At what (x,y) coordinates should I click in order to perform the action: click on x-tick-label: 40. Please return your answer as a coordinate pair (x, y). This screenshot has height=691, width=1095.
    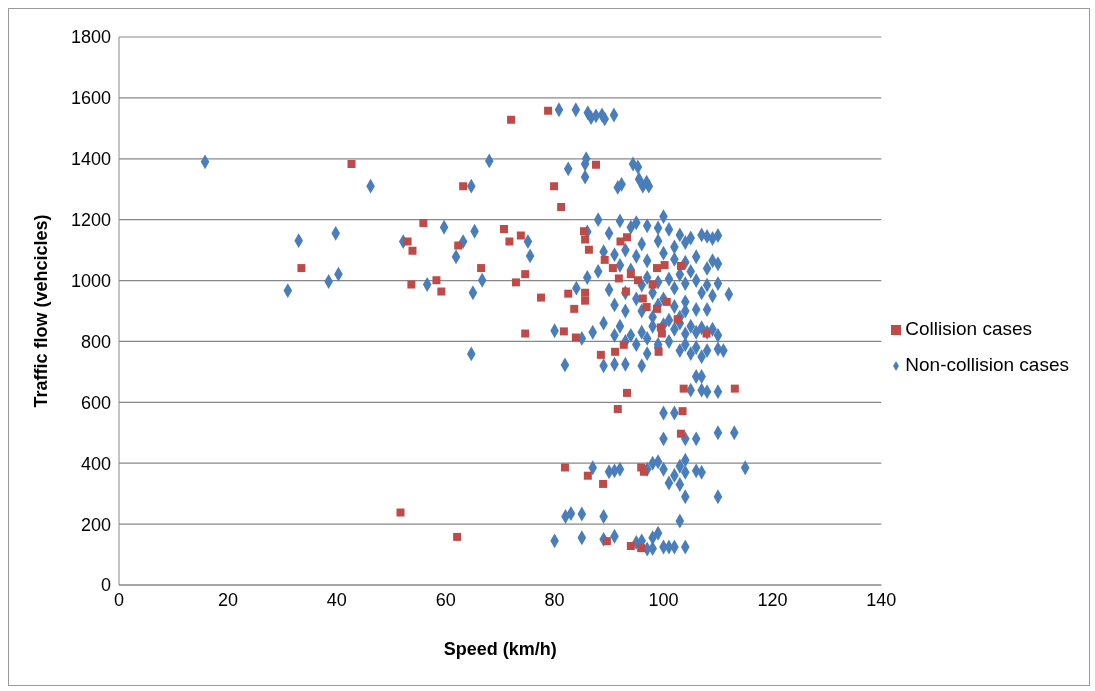
    Looking at the image, I should click on (336, 599).